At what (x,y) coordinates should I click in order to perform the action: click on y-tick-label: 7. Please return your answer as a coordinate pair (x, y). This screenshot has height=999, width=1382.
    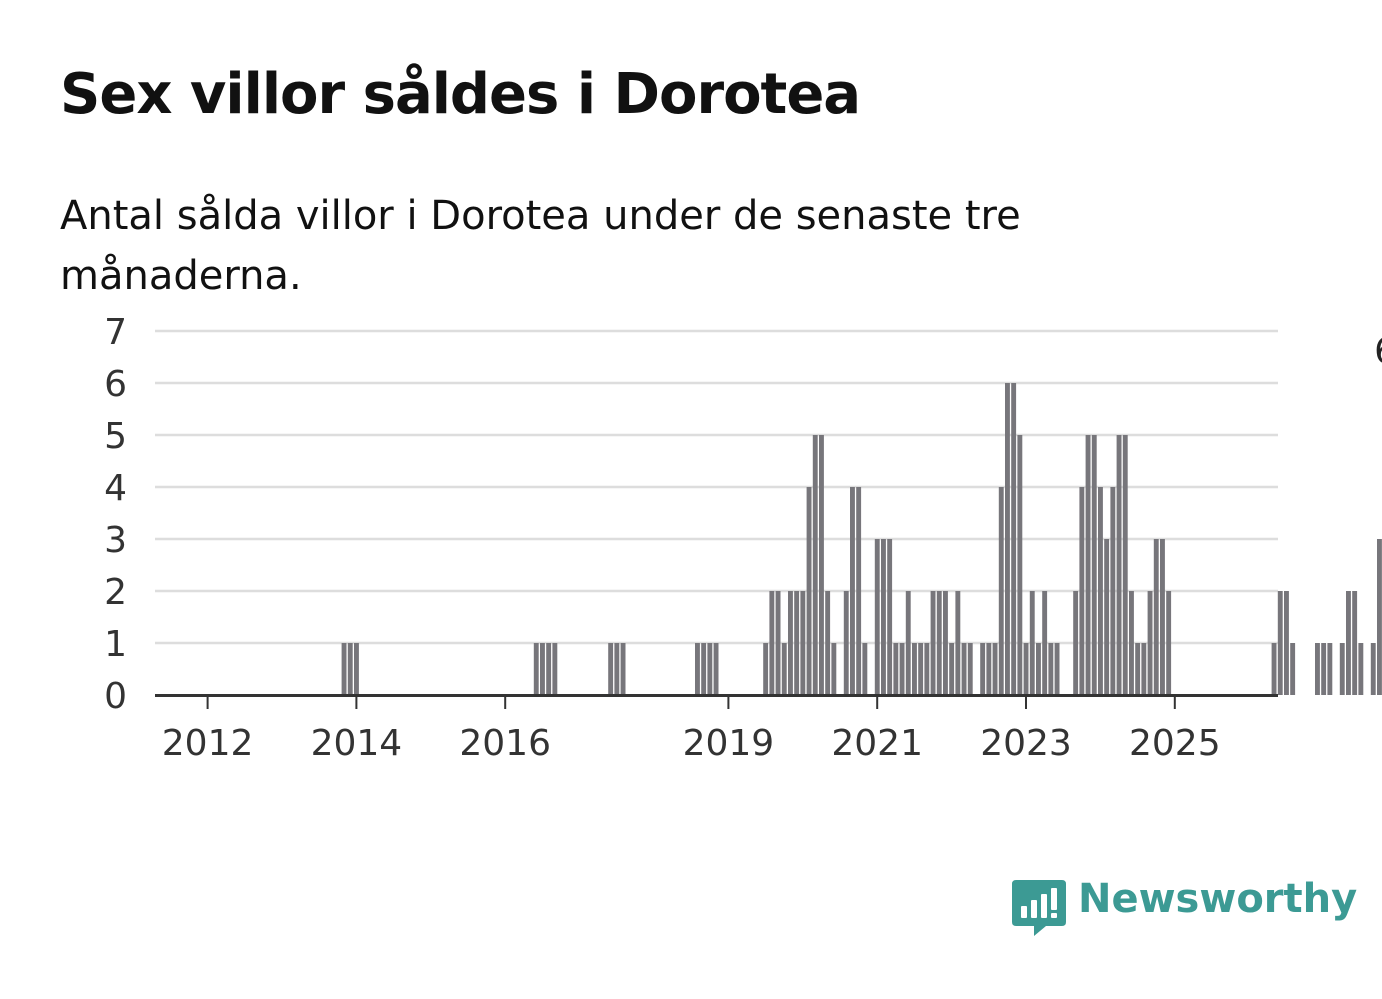
    Looking at the image, I should click on (115, 332).